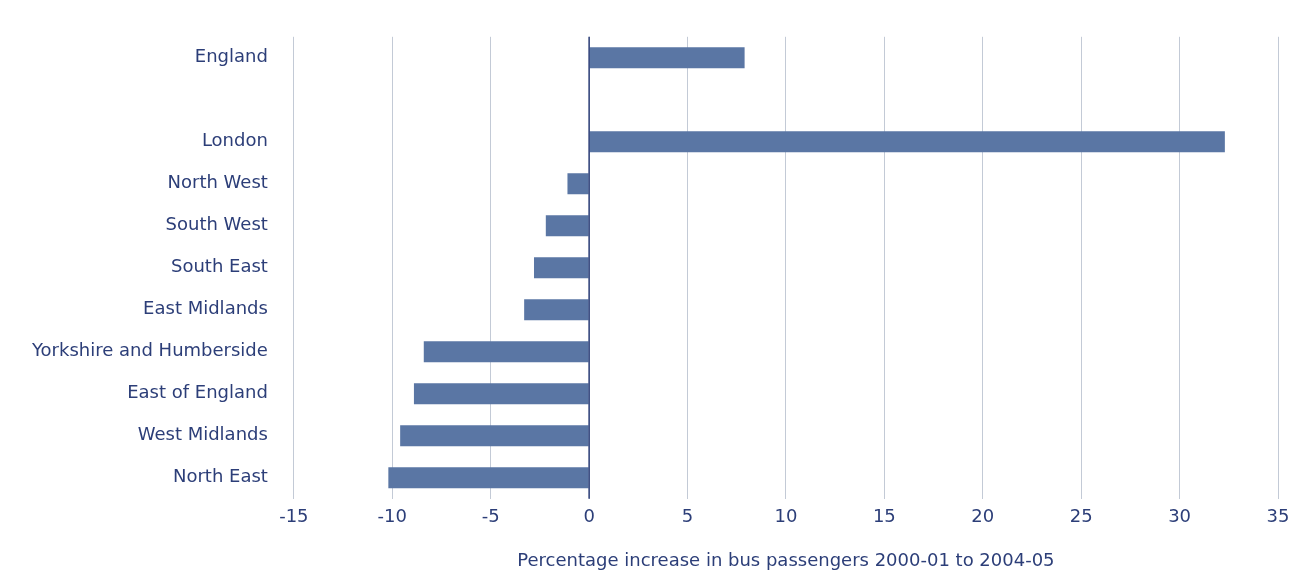 This screenshot has height=576, width=1302. What do you see at coordinates (217, 182) in the screenshot?
I see `y-tick-label: North West` at bounding box center [217, 182].